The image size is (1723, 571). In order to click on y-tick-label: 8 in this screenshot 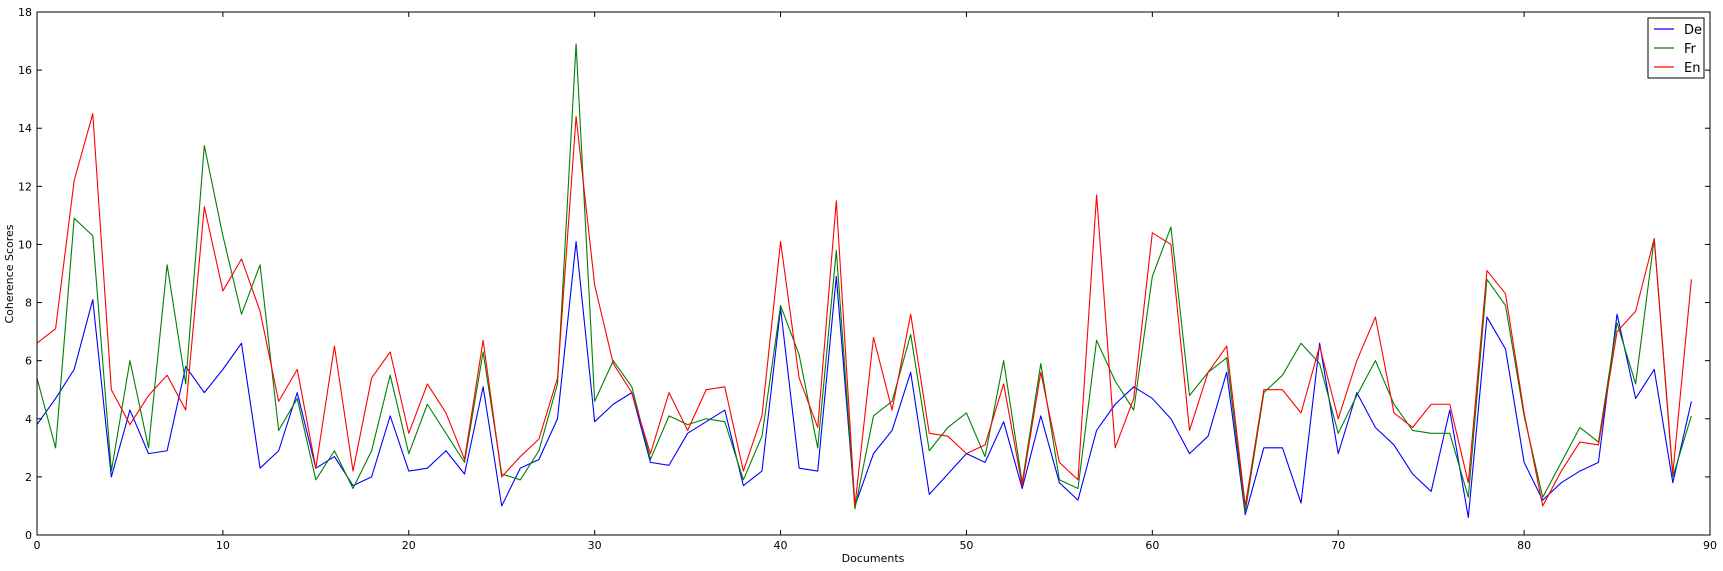, I will do `click(28, 303)`.